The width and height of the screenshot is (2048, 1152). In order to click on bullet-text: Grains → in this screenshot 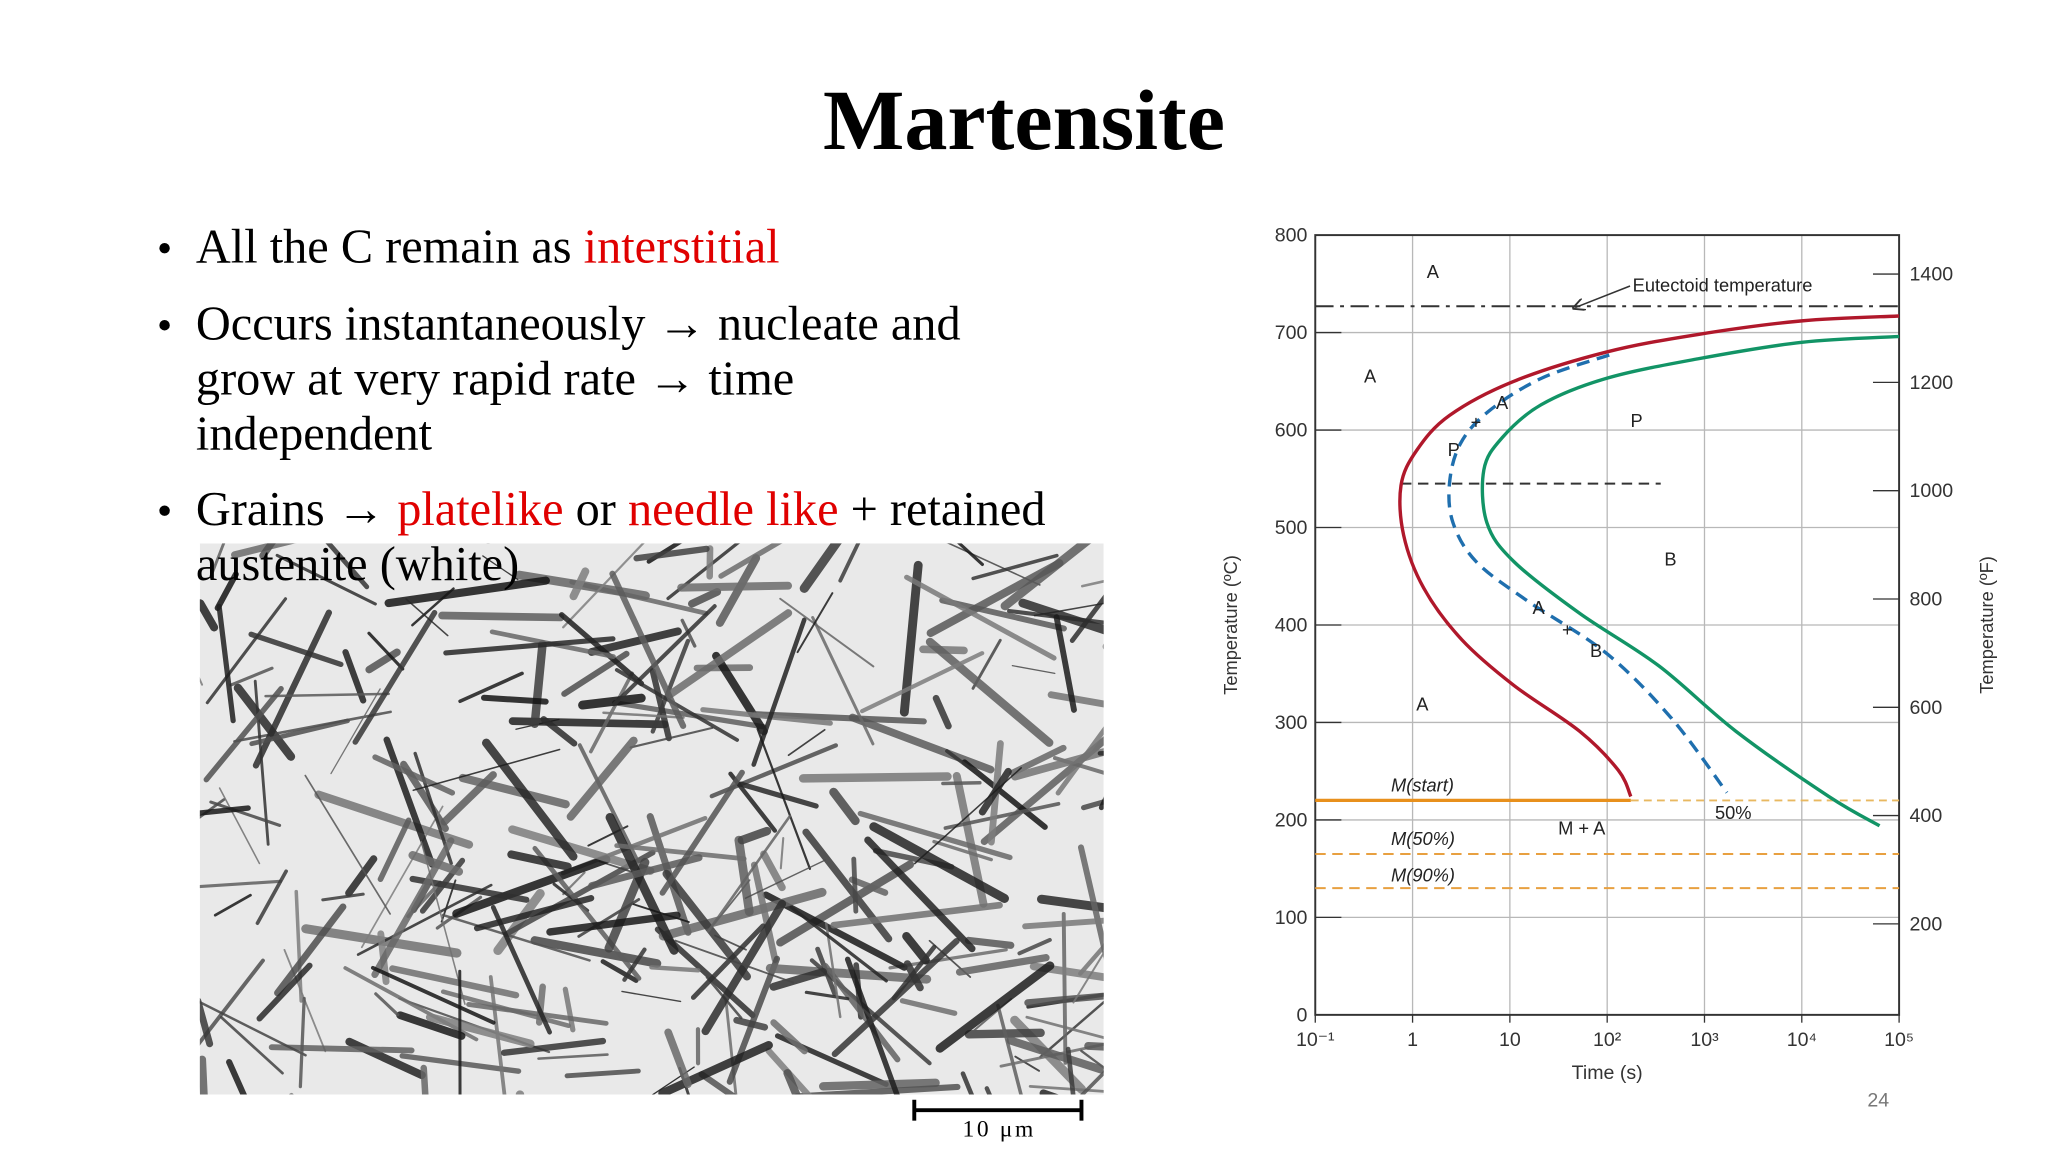, I will do `click(296, 509)`.